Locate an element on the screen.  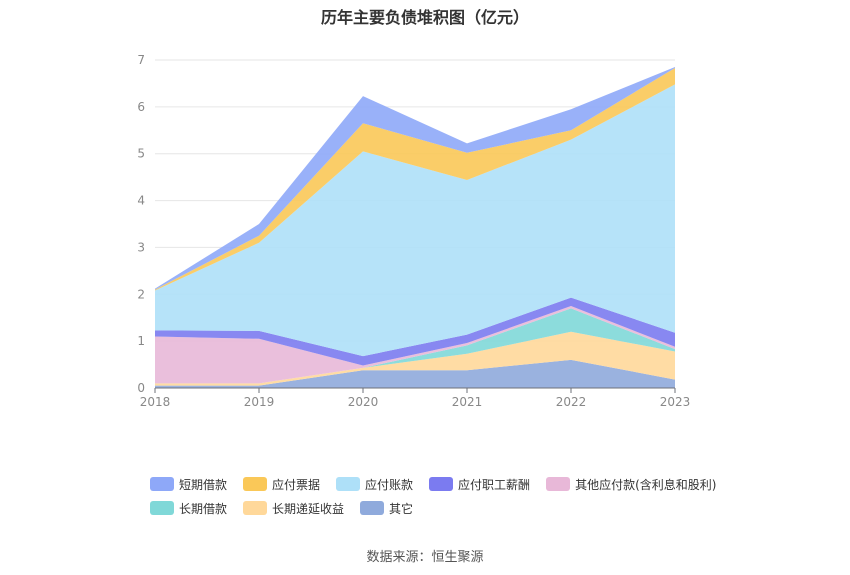
legend-label: 短期借款 is located at coordinates (203, 484).